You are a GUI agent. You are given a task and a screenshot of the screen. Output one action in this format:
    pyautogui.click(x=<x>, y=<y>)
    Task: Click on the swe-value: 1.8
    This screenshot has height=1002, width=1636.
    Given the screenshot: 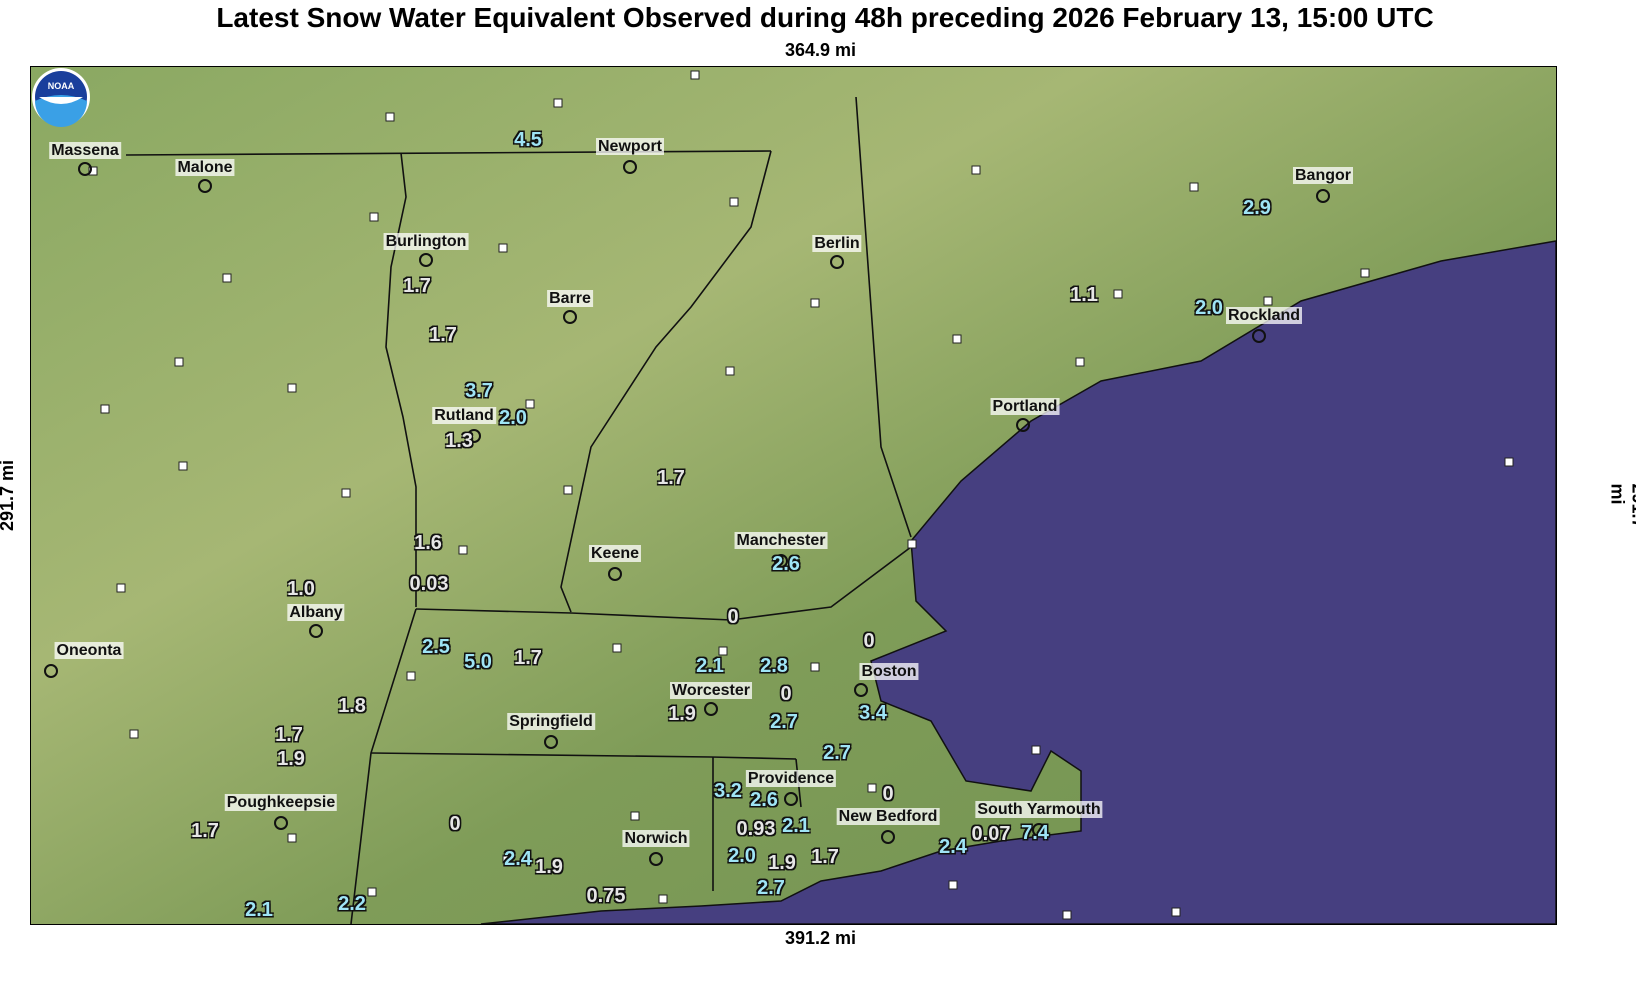 What is the action you would take?
    pyautogui.click(x=352, y=706)
    